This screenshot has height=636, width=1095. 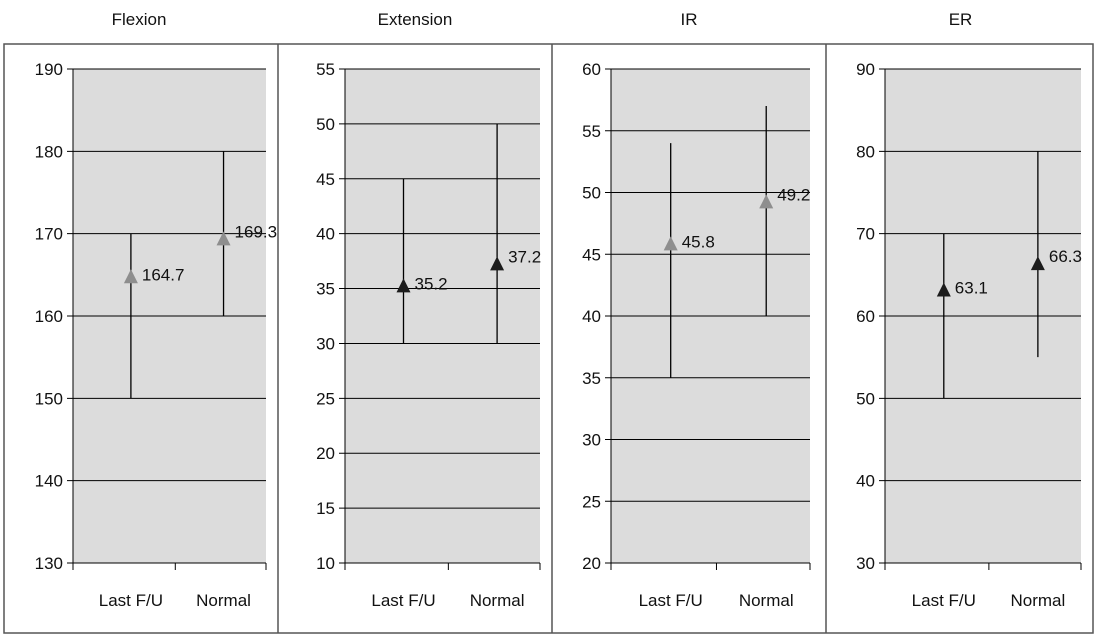 What do you see at coordinates (163, 274) in the screenshot?
I see `data-label-flexion: 164.7` at bounding box center [163, 274].